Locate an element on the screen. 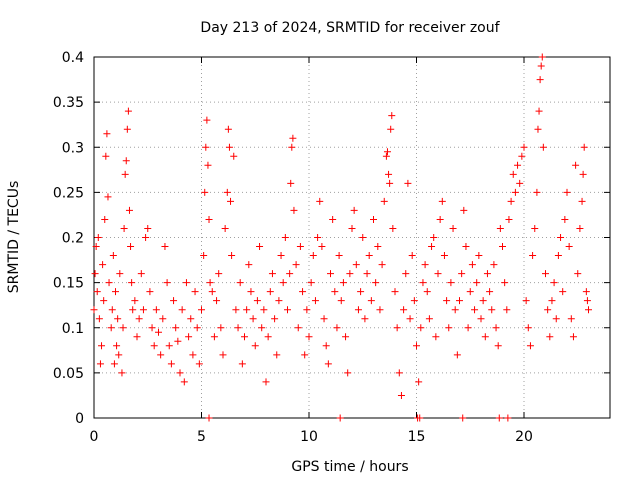 The image size is (640, 480). x-tick-label: 5 is located at coordinates (201, 437).